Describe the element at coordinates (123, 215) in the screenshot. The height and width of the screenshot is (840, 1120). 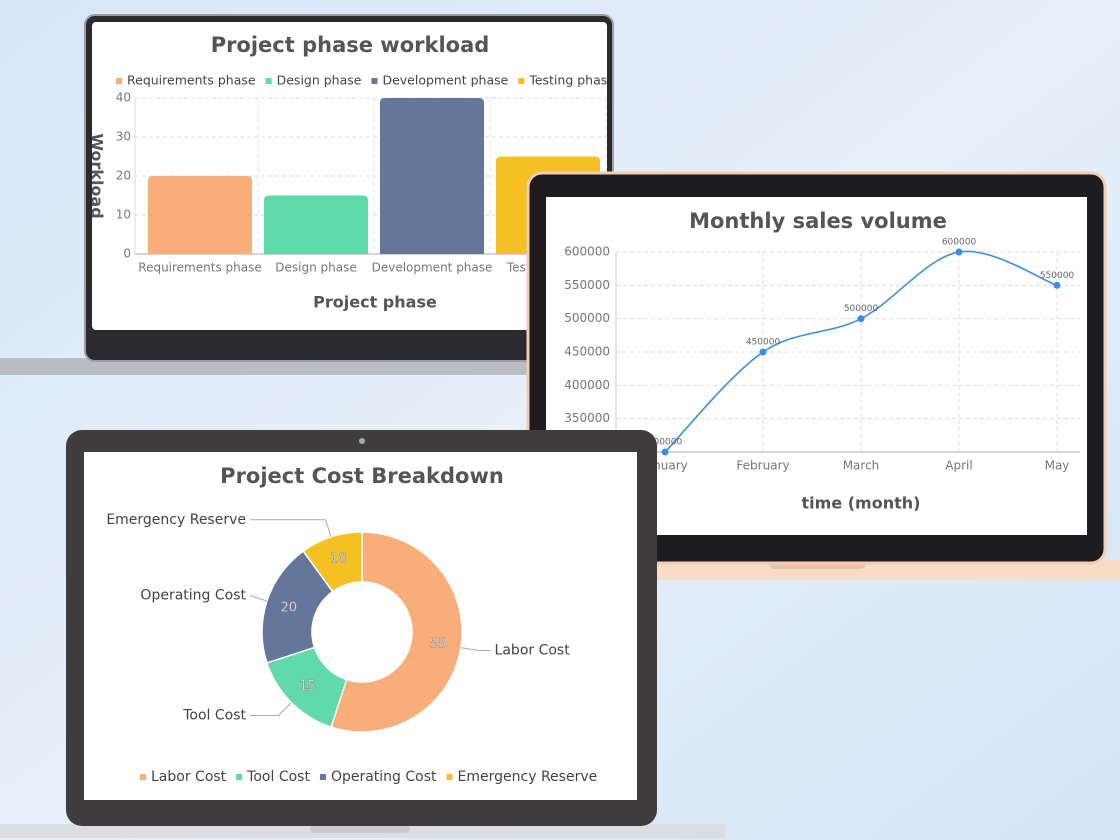
I see `y-tick-label: 10` at that location.